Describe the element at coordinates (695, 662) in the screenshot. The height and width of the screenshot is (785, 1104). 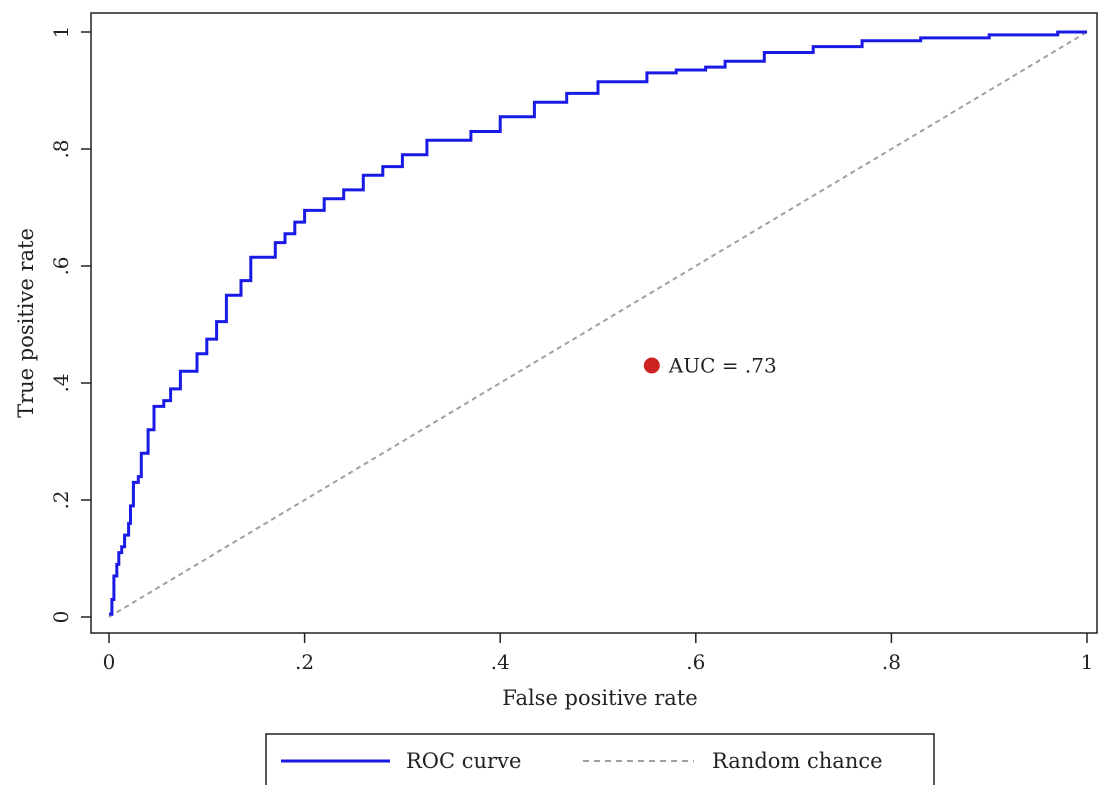
I see `x-tick-label: .6` at that location.